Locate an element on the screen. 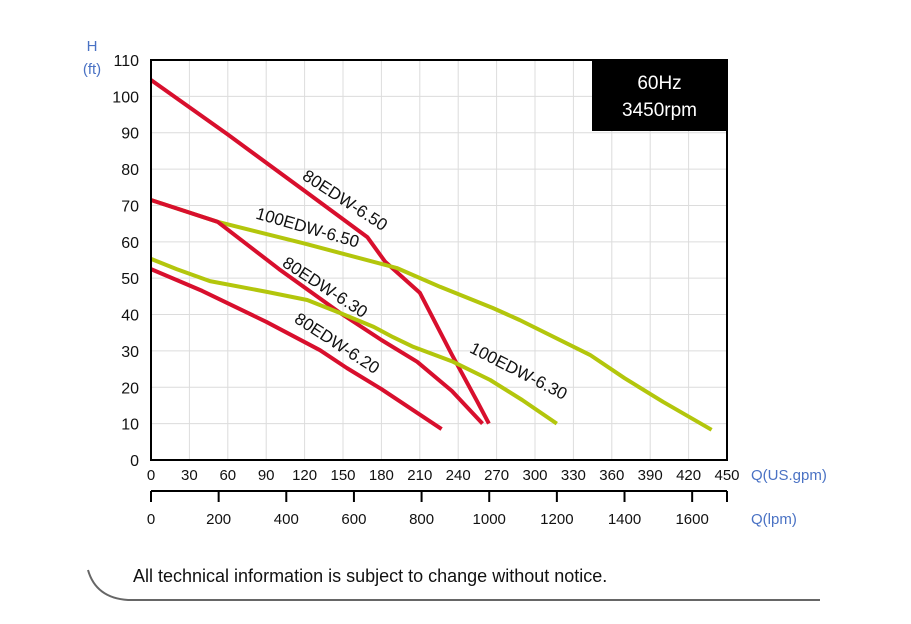 This screenshot has width=911, height=624. x-tick-label: 270 is located at coordinates (496, 475).